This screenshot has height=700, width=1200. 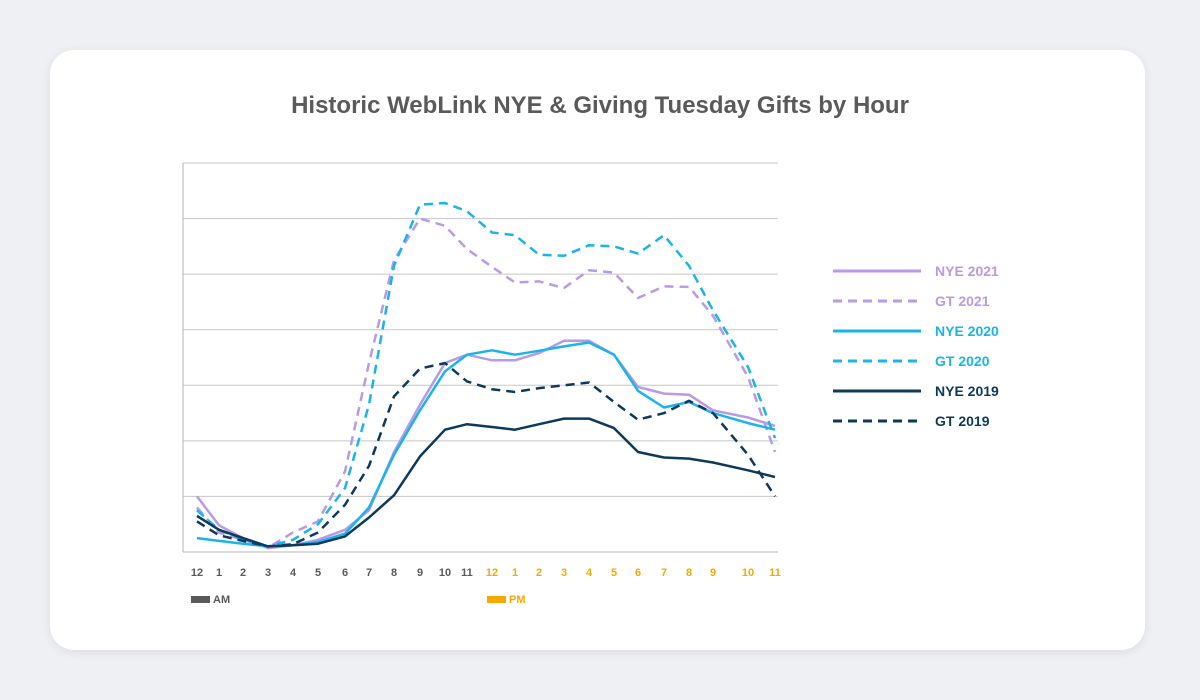 I want to click on period-label: PM, so click(x=517, y=600).